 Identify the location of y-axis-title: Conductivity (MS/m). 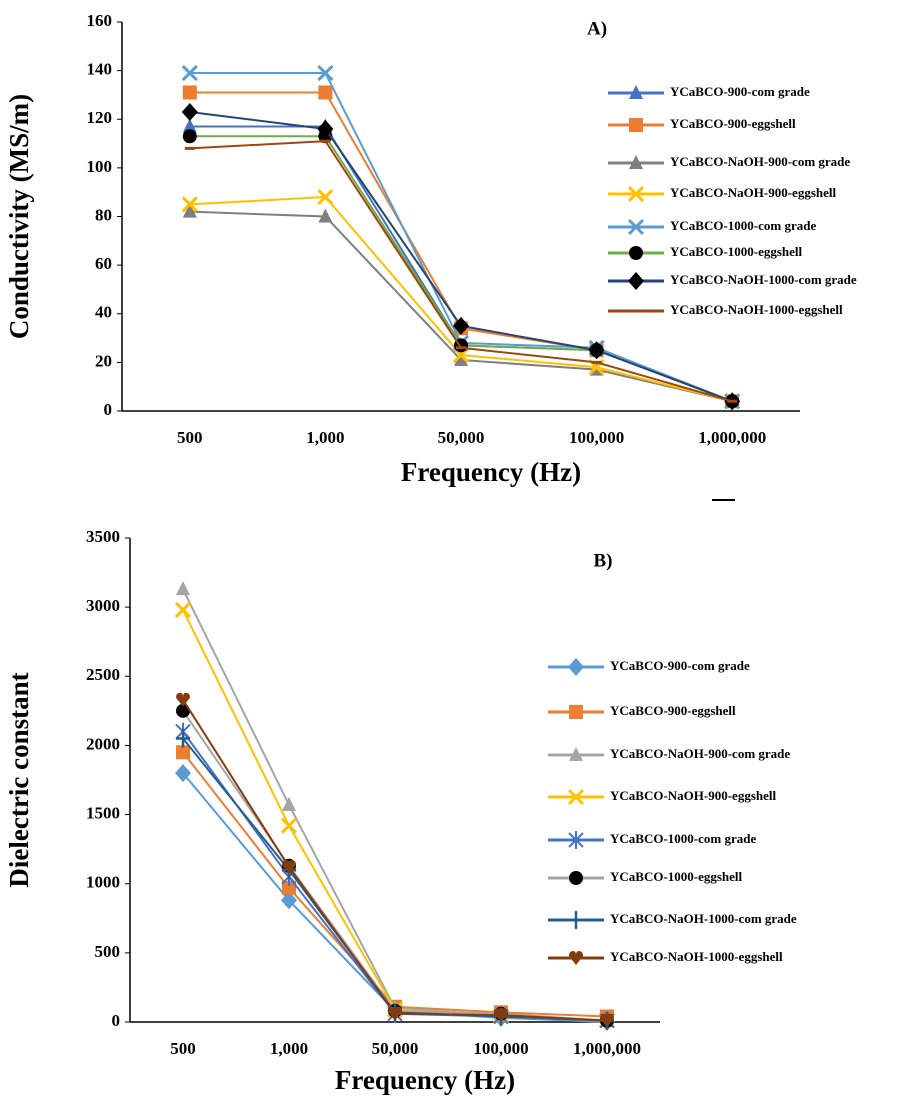
(19, 216).